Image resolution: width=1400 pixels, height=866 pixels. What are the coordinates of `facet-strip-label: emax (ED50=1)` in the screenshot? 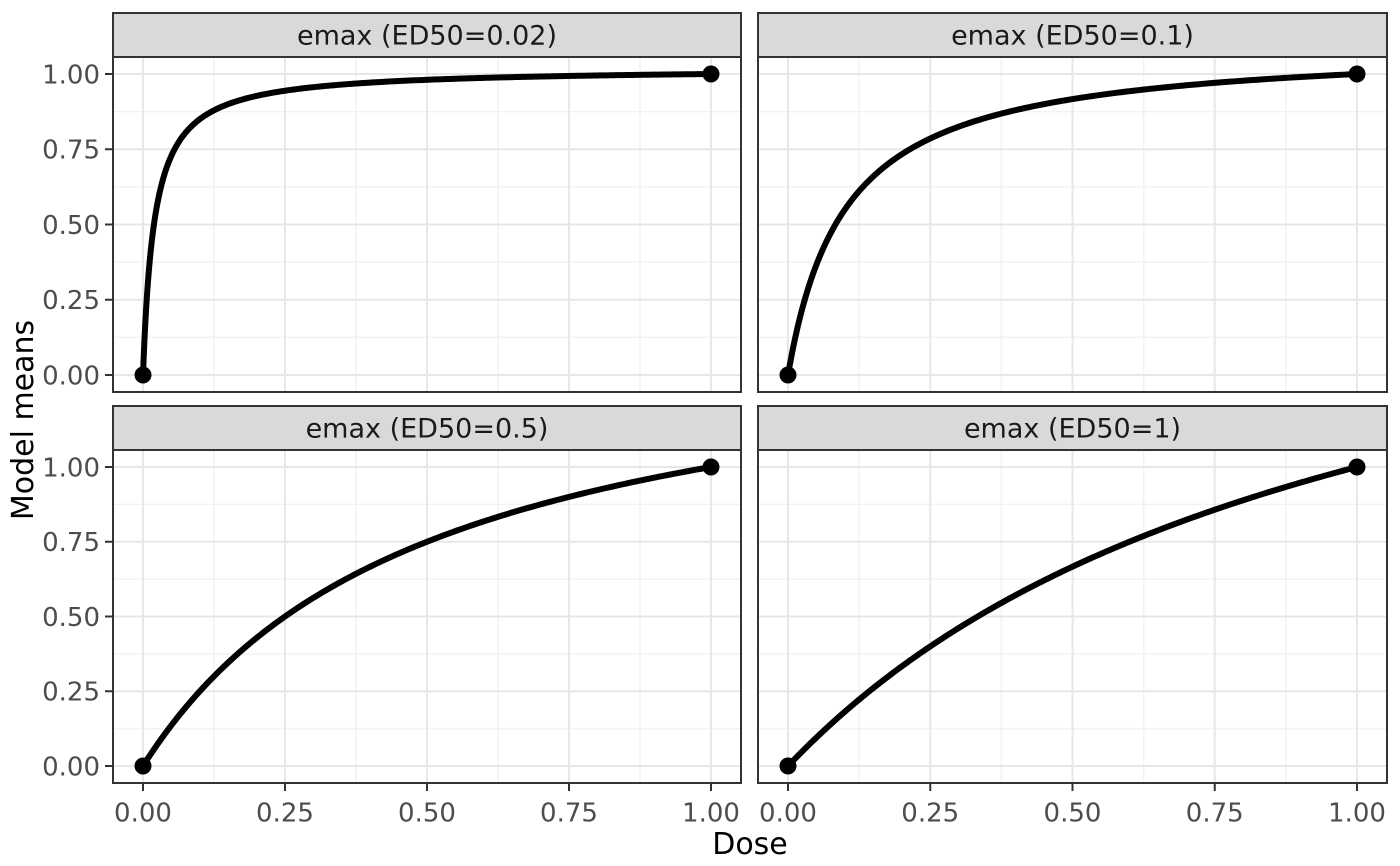 It's located at (1072, 429).